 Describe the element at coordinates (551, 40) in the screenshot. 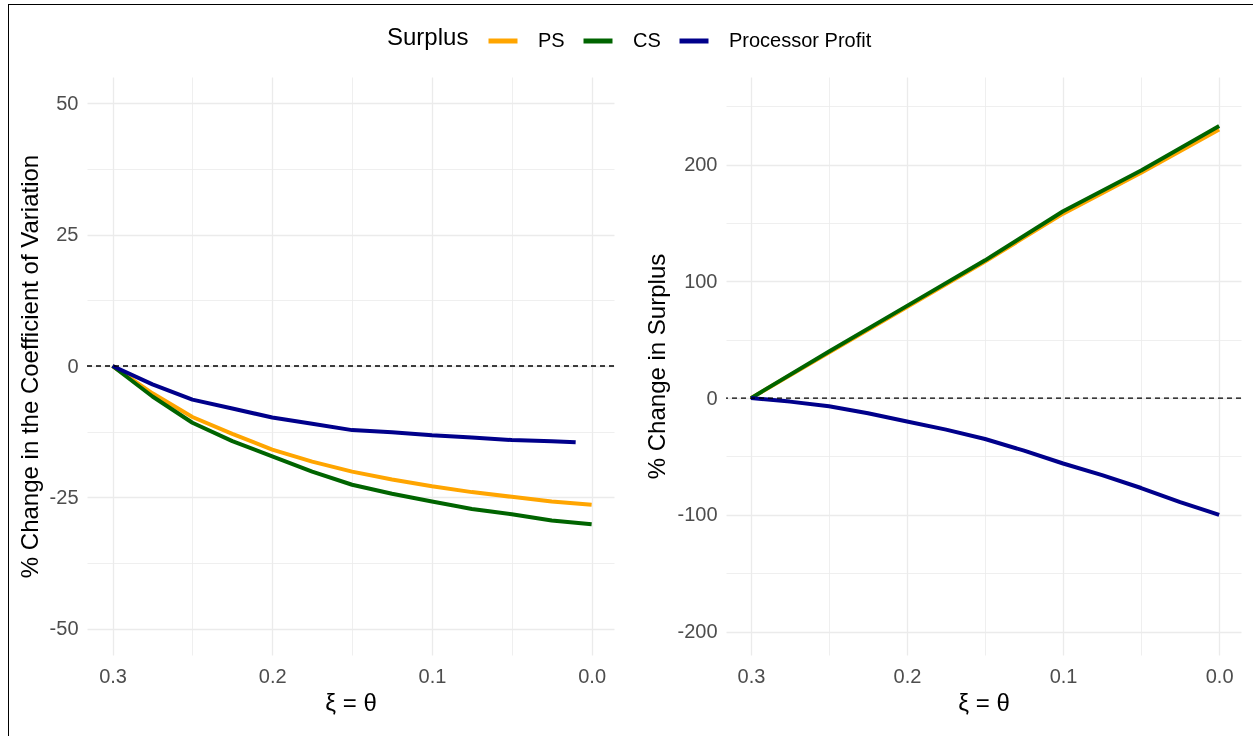

I see `legend-label: PS` at that location.